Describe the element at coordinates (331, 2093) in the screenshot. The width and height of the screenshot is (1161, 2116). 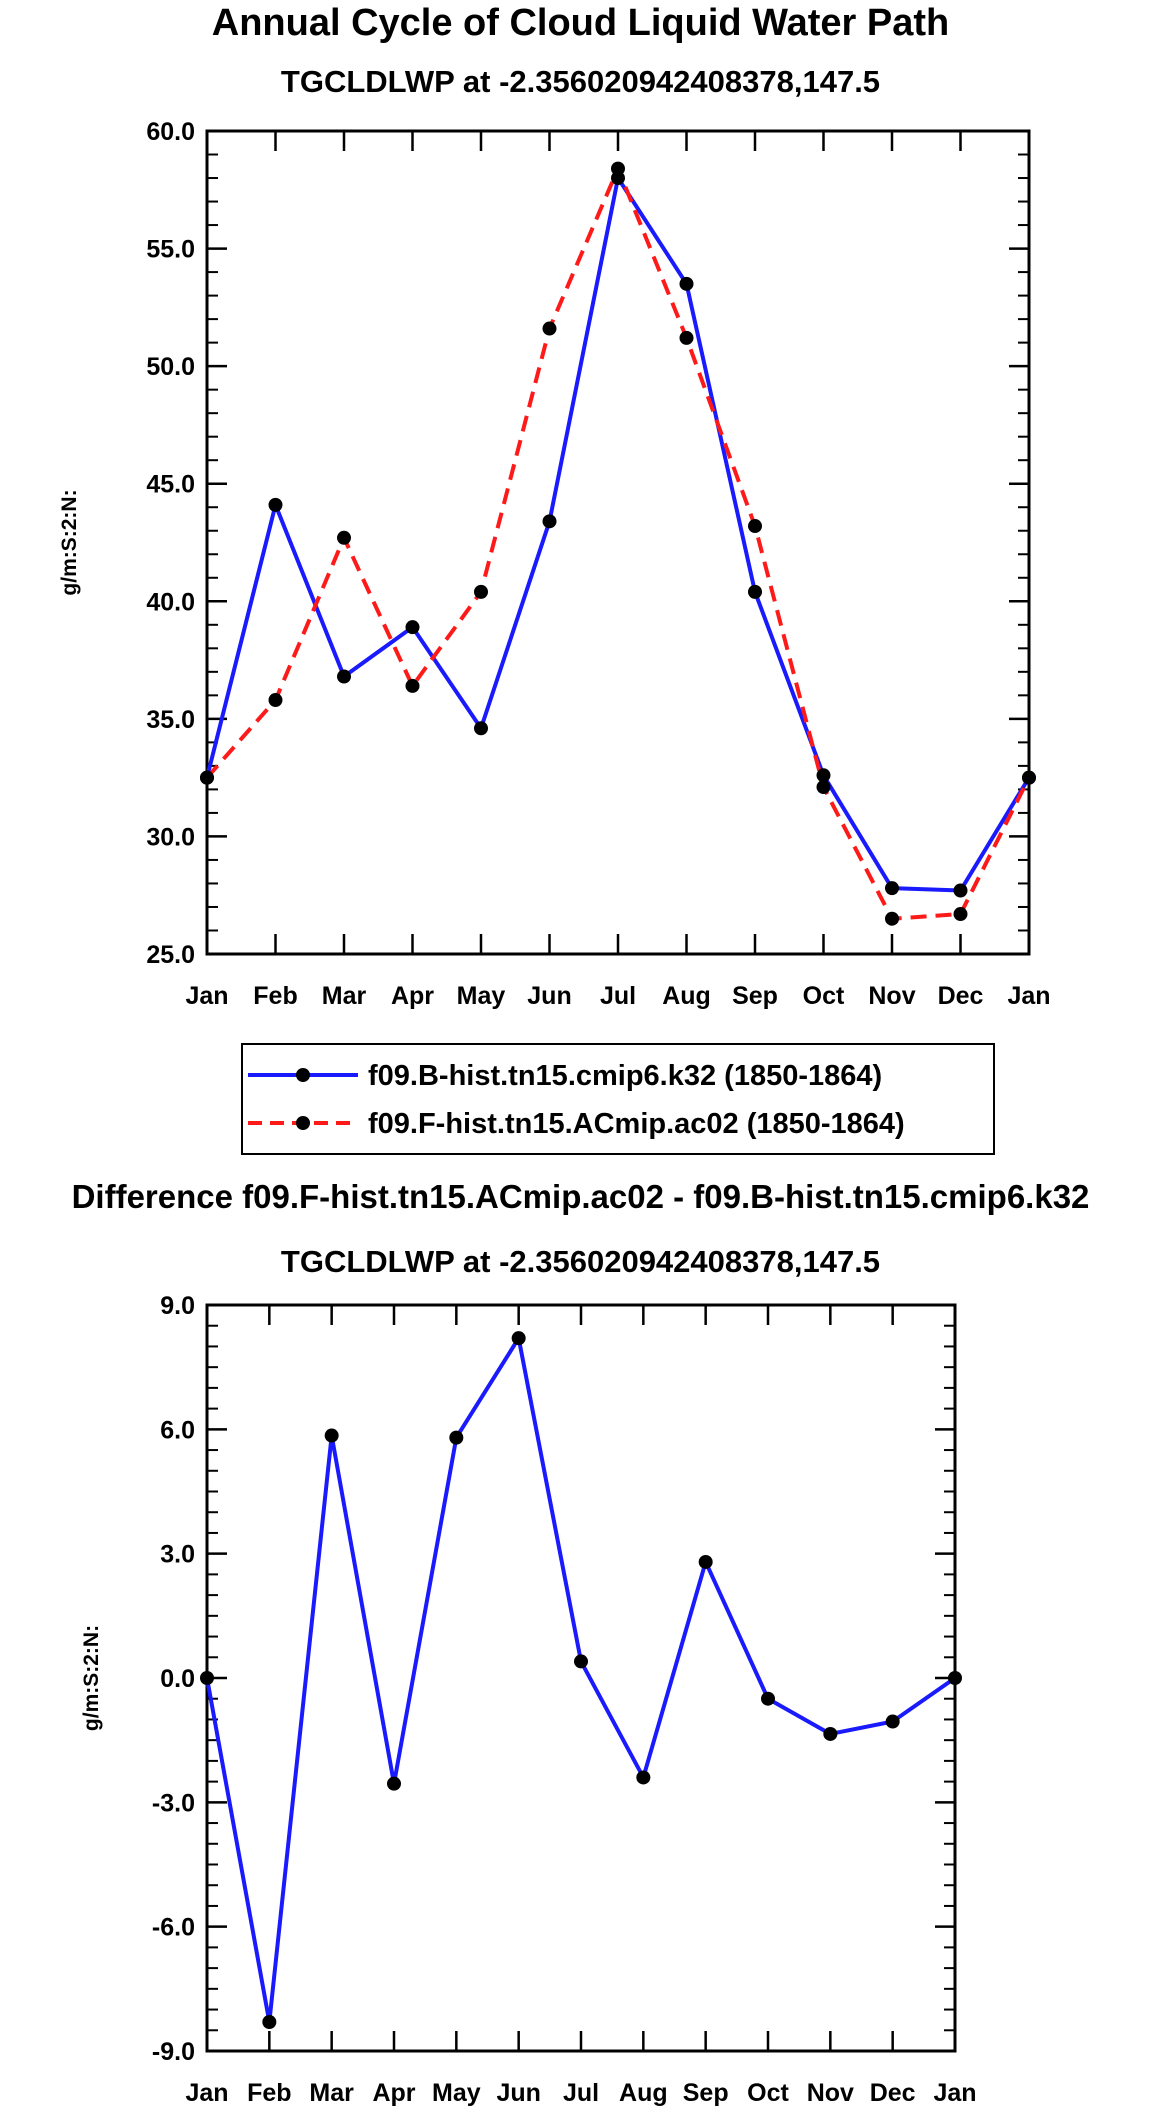
I see `chart2-xtick-label: Mar` at that location.